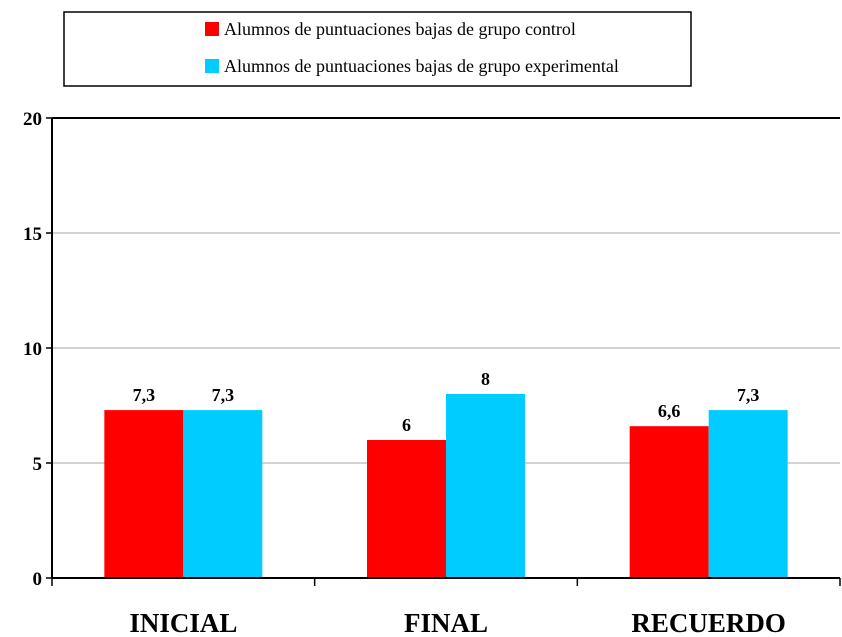  What do you see at coordinates (485, 379) in the screenshot?
I see `data-label: 8` at bounding box center [485, 379].